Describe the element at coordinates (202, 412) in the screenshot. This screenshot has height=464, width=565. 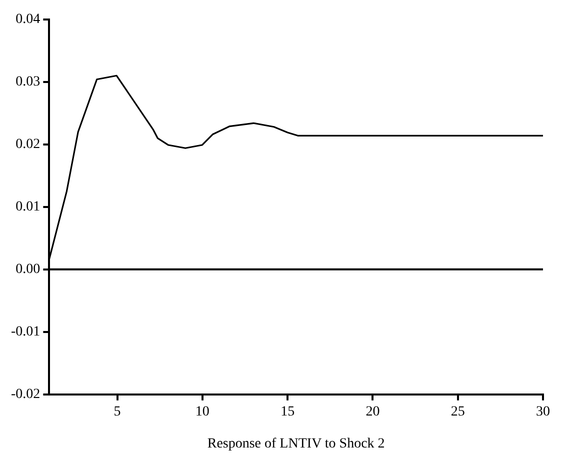
I see `x-tick-label: 10` at that location.